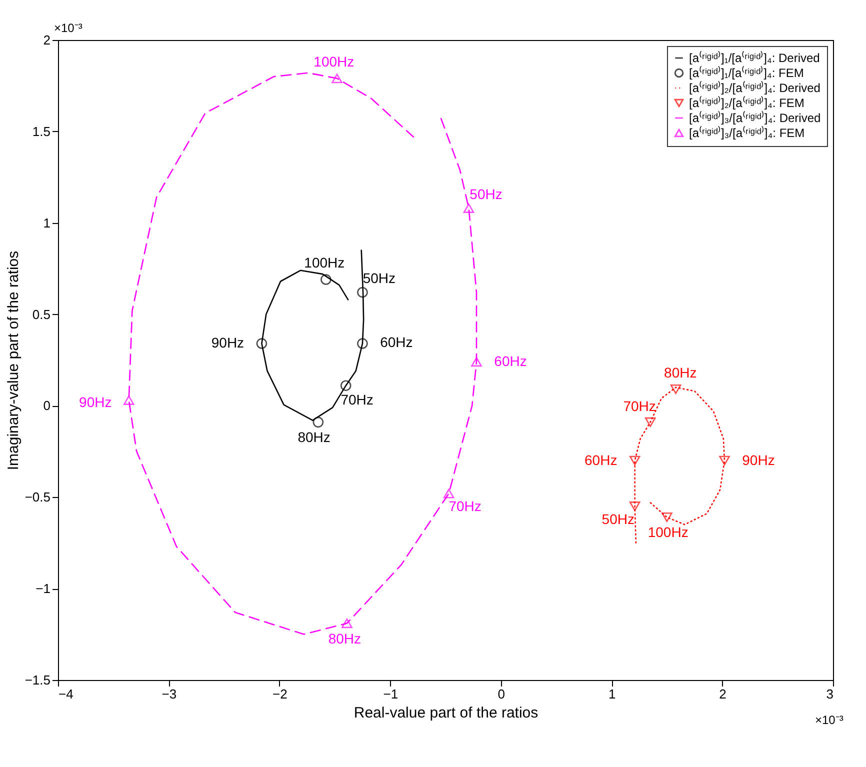  What do you see at coordinates (66, 694) in the screenshot?
I see `x-tick-label: −4` at bounding box center [66, 694].